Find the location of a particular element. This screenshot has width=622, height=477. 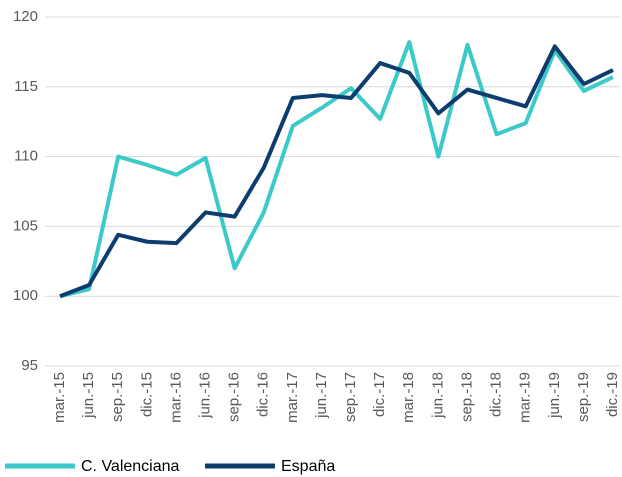

y-tick-label: 110 is located at coordinates (26, 156).